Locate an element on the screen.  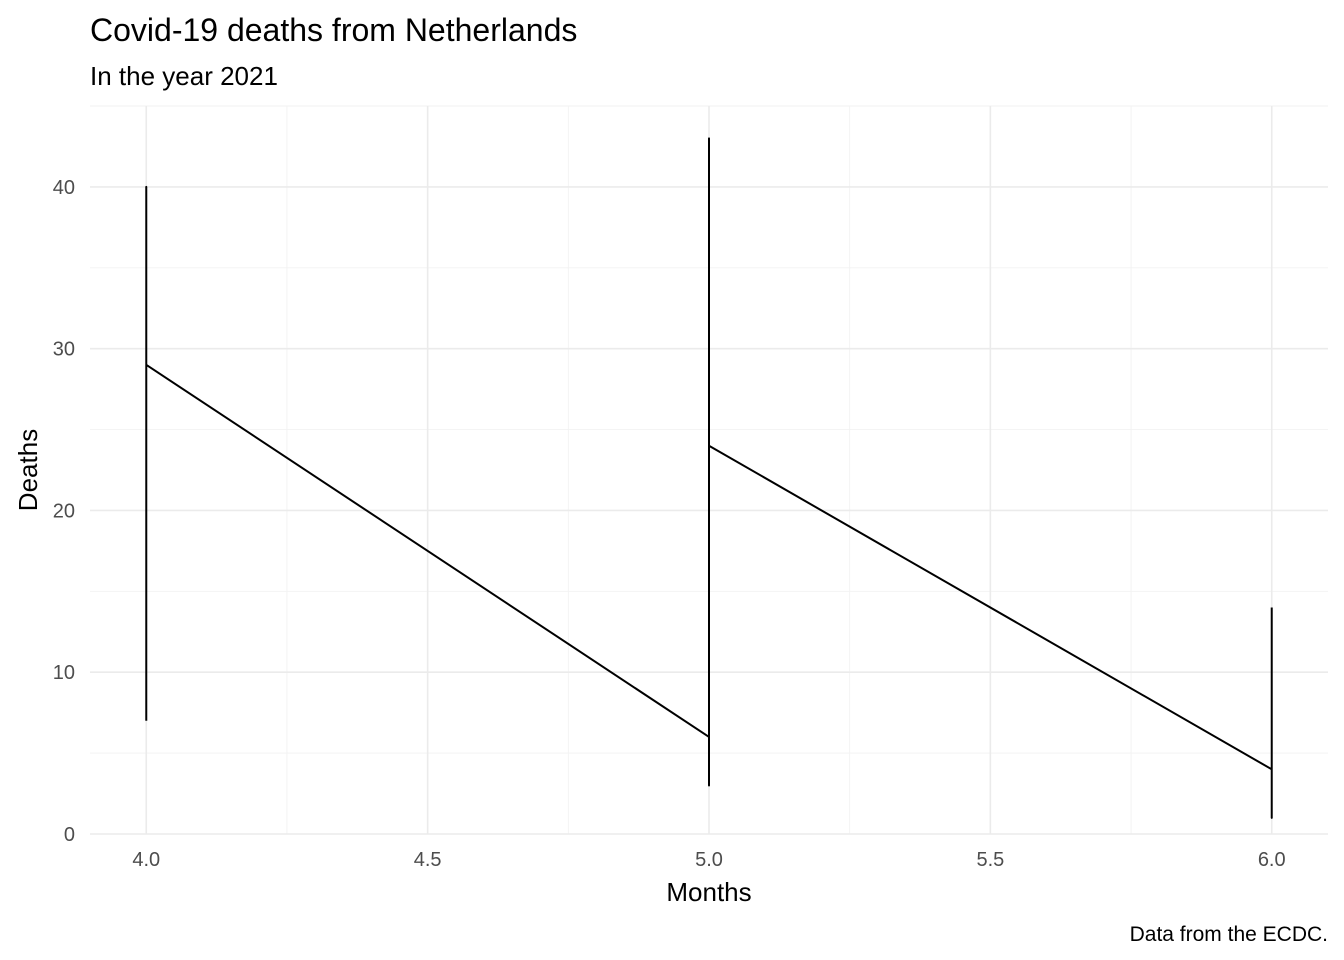
x-tick-label: 5.0 is located at coordinates (709, 860).